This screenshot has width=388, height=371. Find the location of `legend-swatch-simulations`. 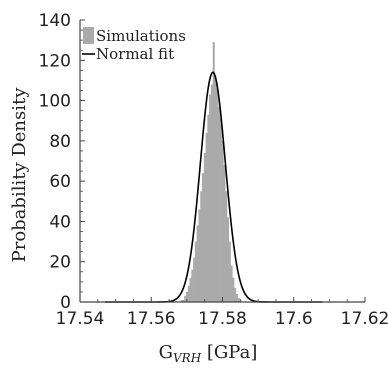

legend-swatch-simulations is located at coordinates (88, 35).